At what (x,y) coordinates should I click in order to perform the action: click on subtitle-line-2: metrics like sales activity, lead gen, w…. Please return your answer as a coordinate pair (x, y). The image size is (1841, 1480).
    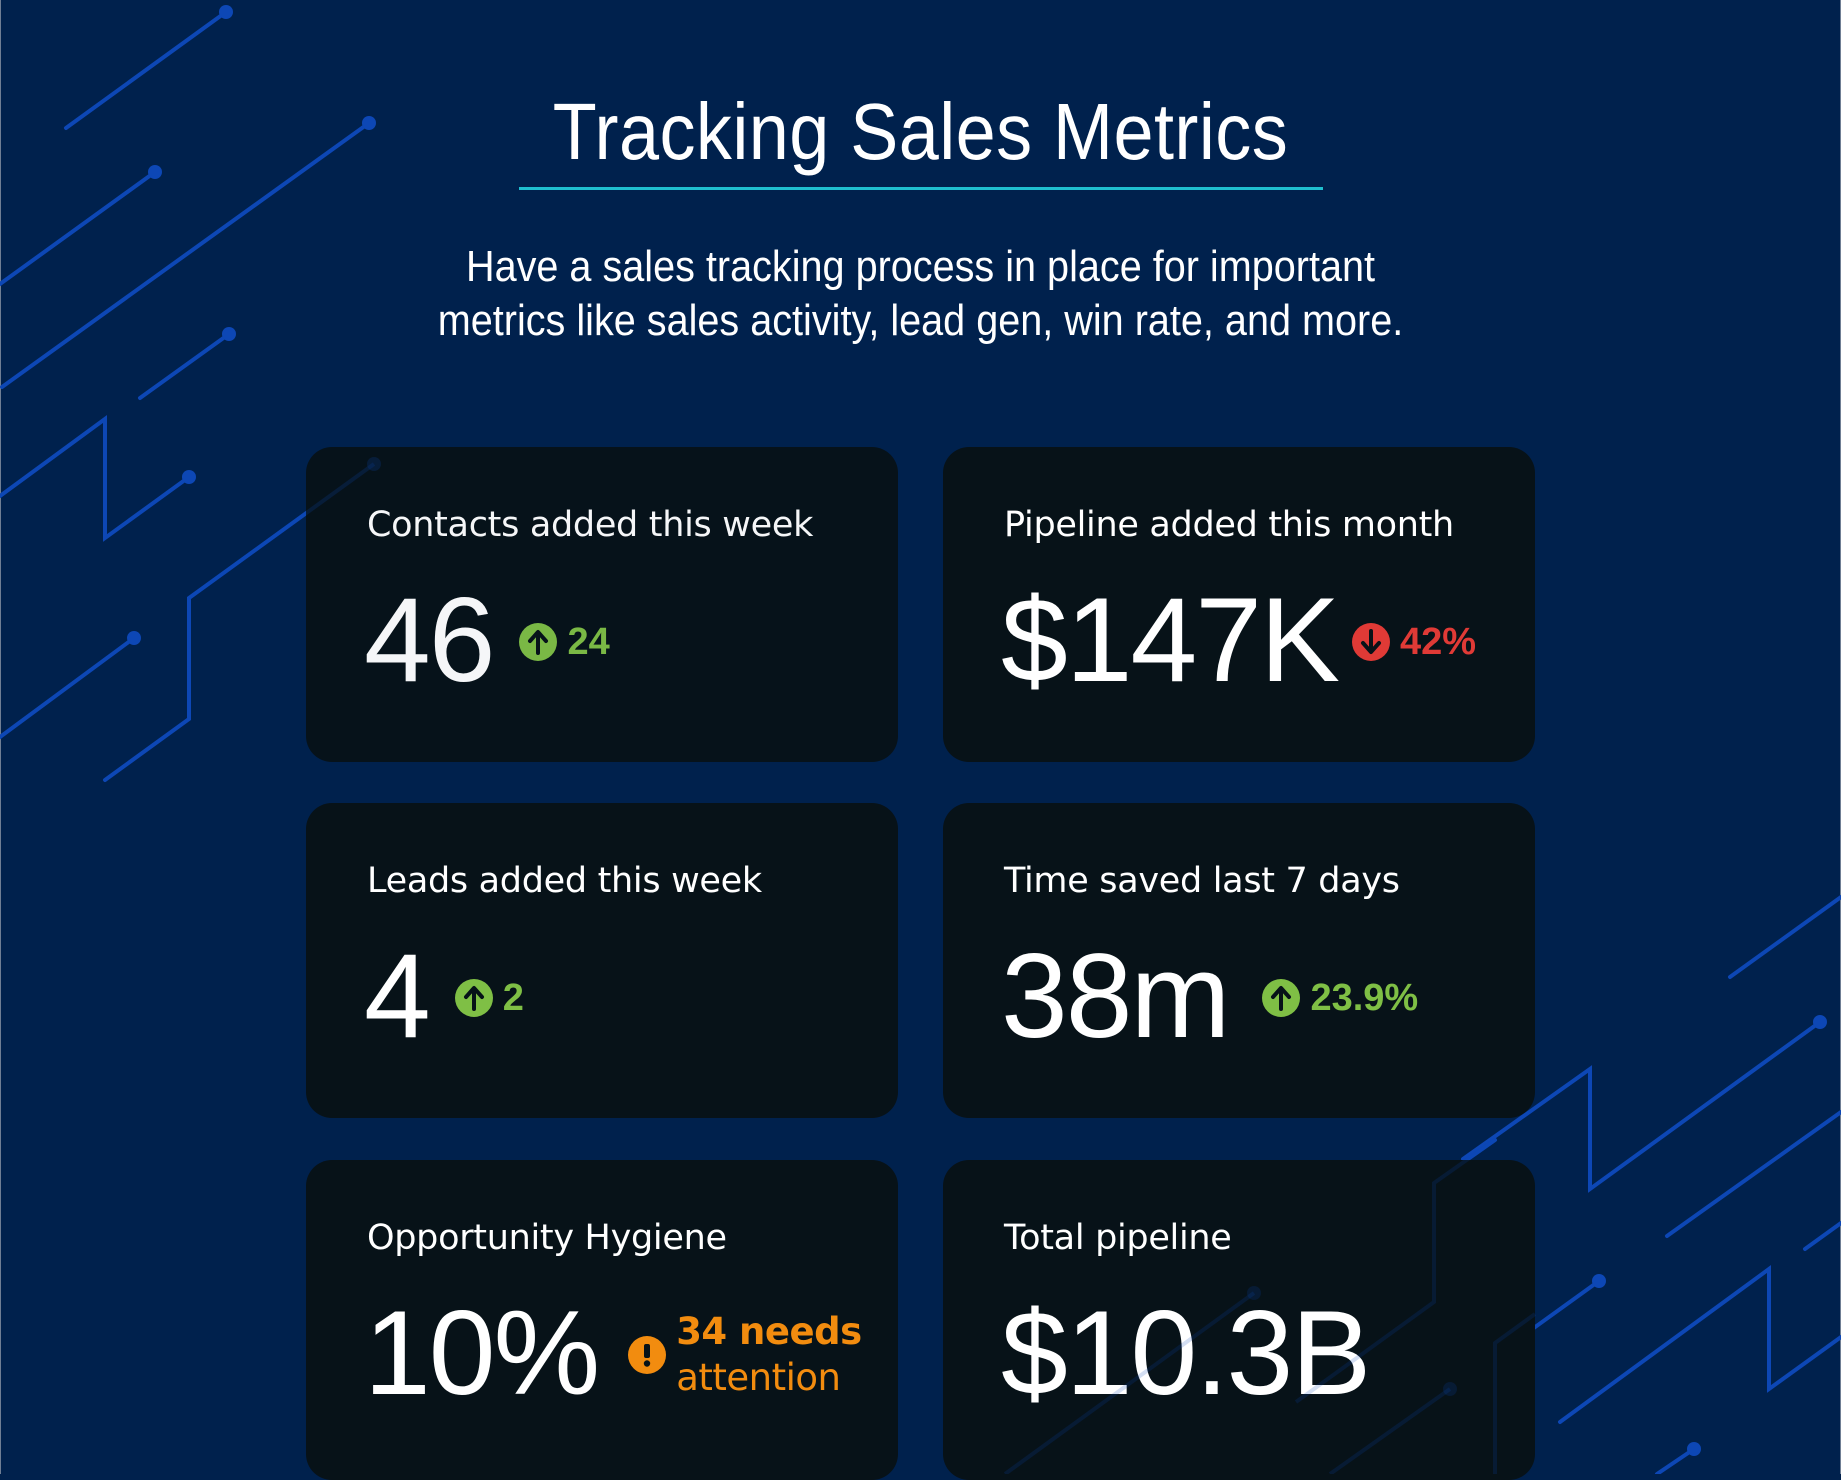
    Looking at the image, I should click on (920, 320).